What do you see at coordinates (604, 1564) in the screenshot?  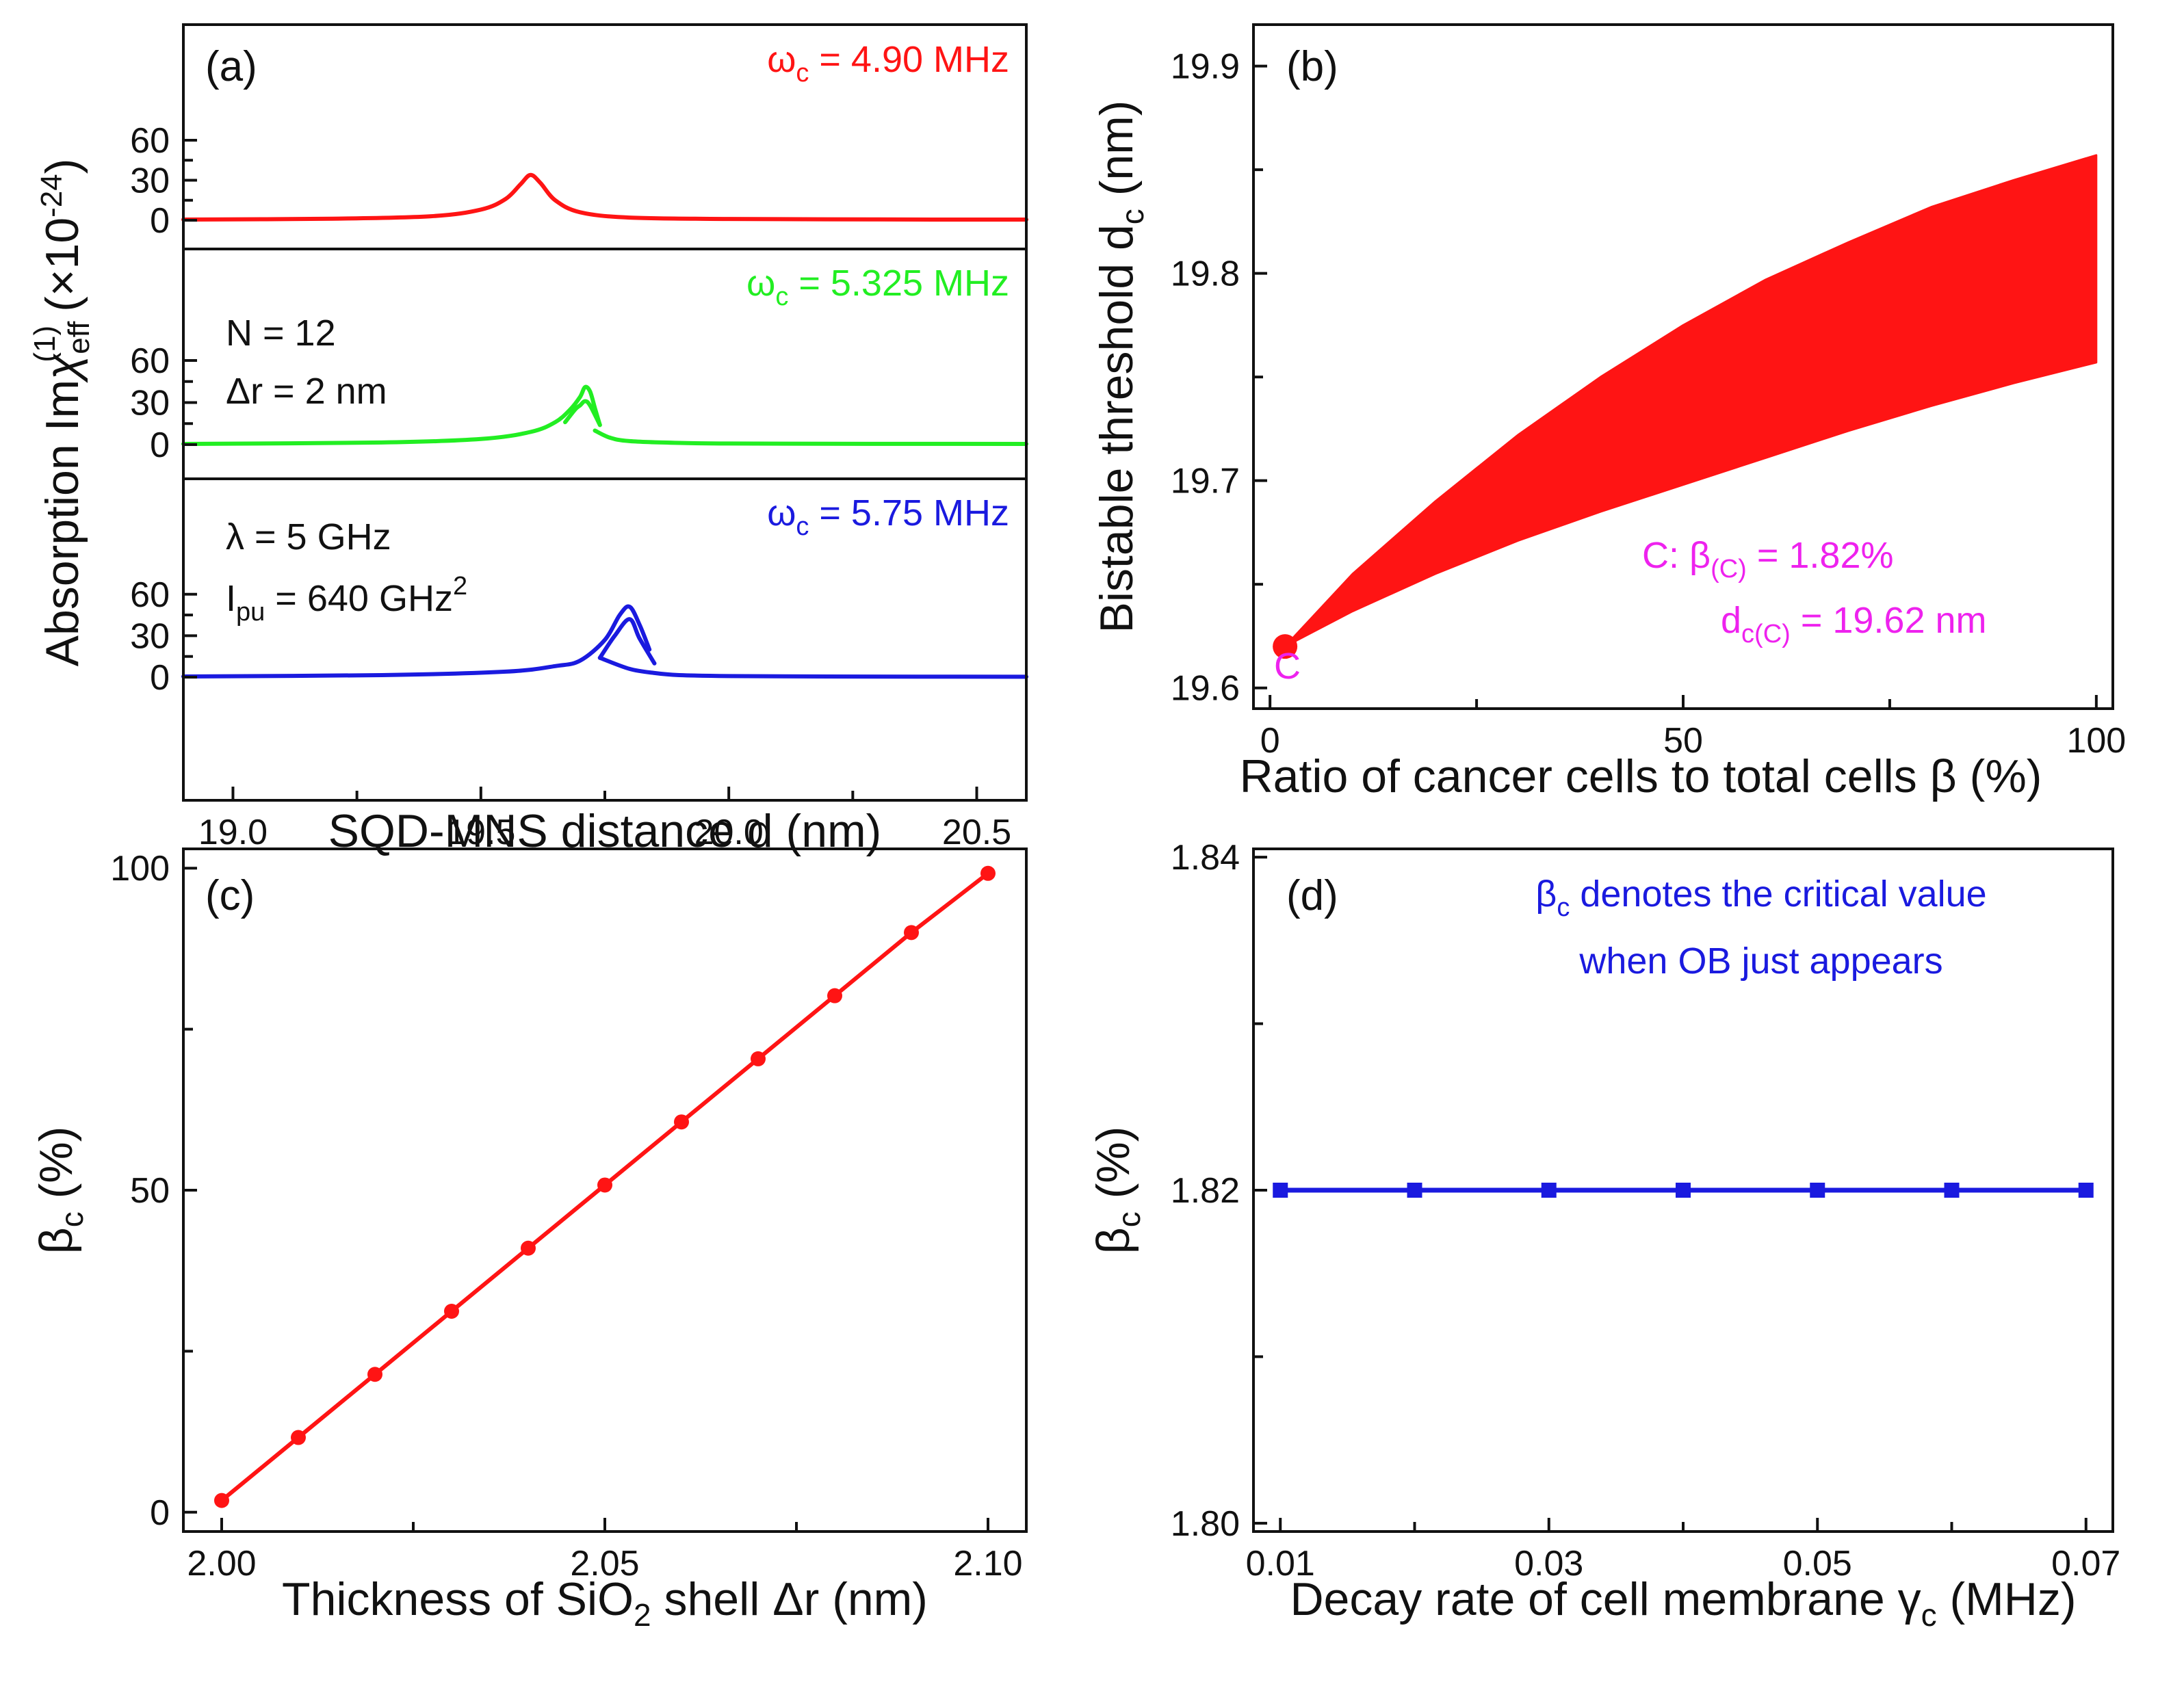 I see `x-tick-label: 2.05` at bounding box center [604, 1564].